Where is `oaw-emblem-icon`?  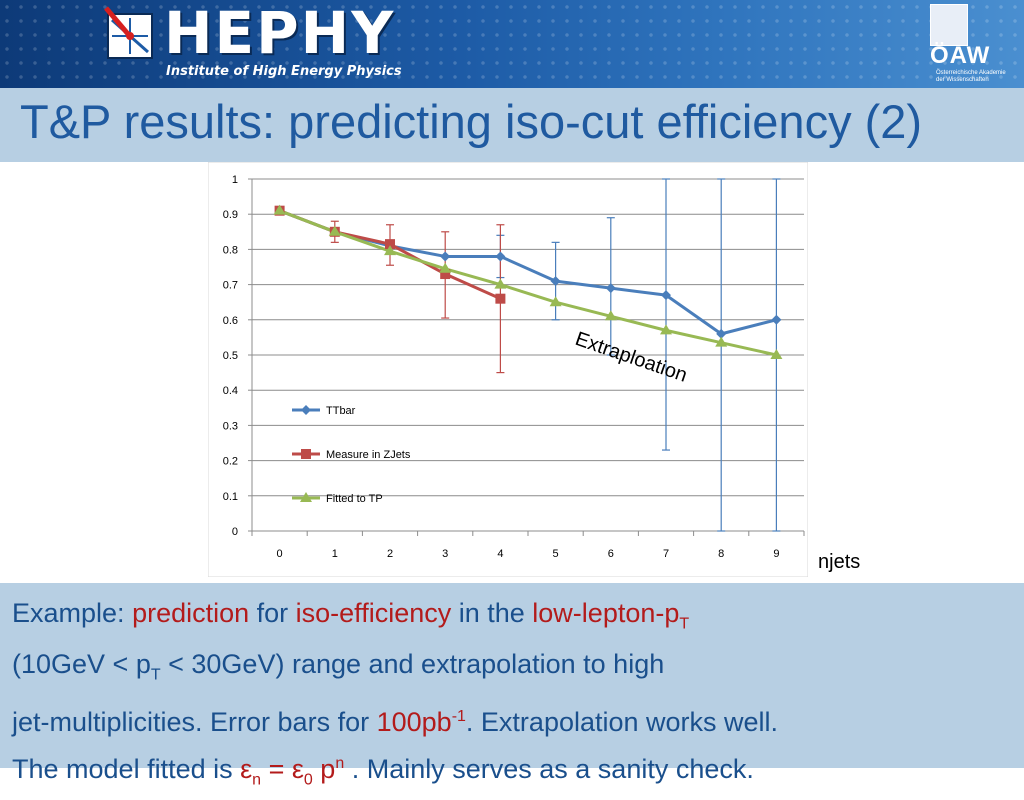
oaw-emblem-icon is located at coordinates (949, 25).